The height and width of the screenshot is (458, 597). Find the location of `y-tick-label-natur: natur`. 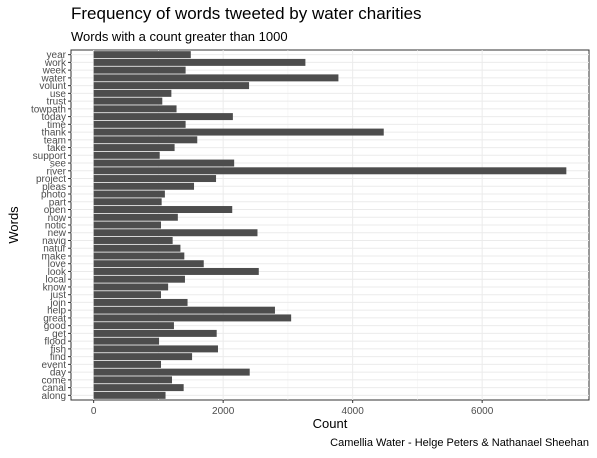

y-tick-label-natur: natur is located at coordinates (54, 249).